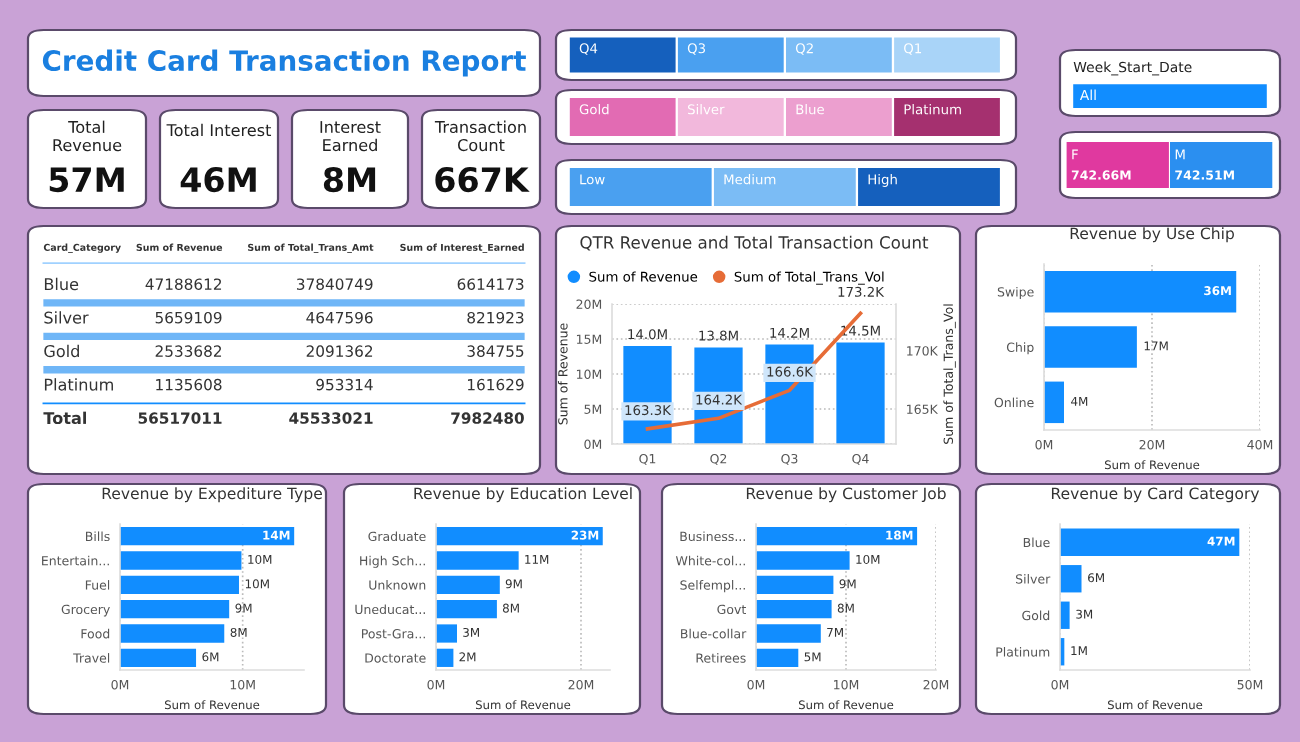 This screenshot has height=742, width=1300. What do you see at coordinates (219, 130) in the screenshot?
I see `text: Total Interest` at bounding box center [219, 130].